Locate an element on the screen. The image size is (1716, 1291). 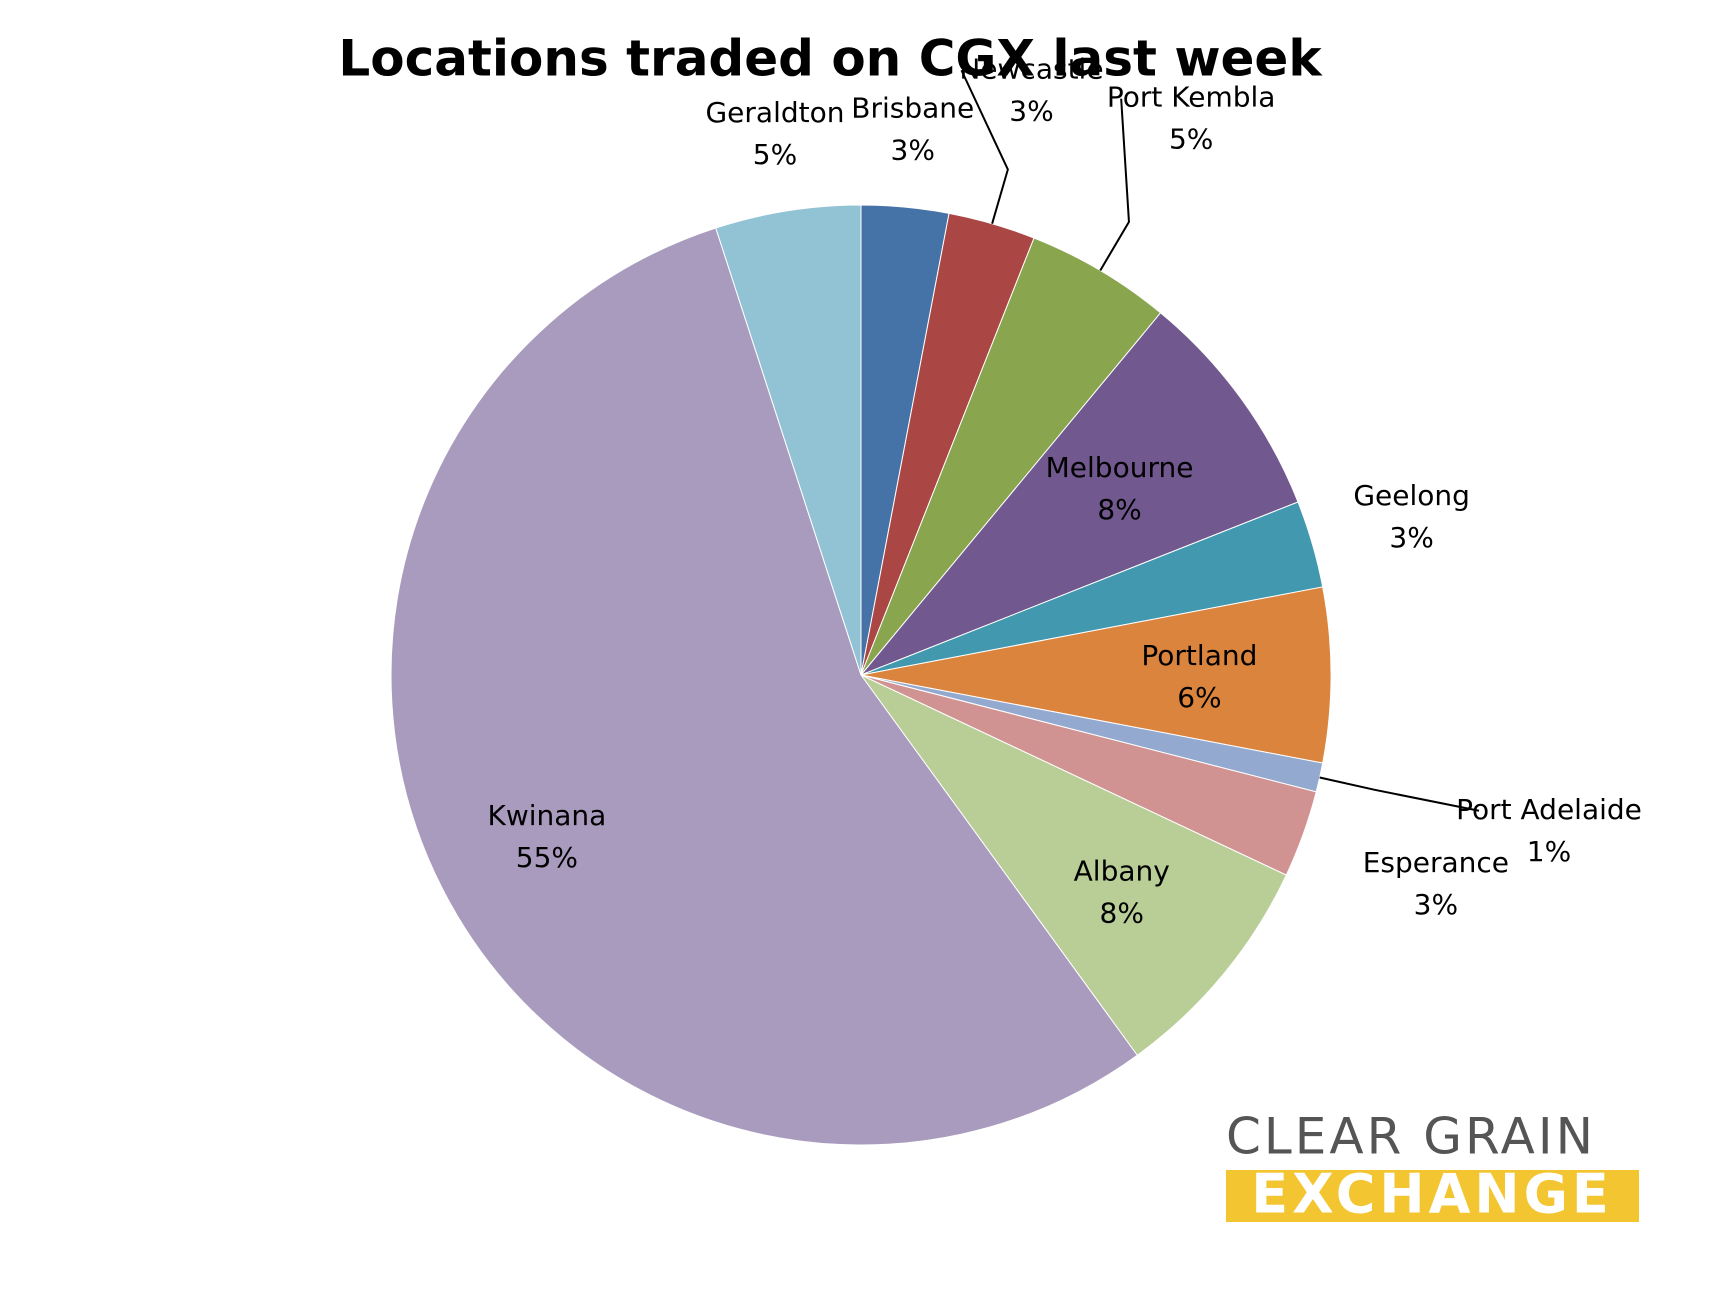
slice-label: Geraldton is located at coordinates (774, 112).